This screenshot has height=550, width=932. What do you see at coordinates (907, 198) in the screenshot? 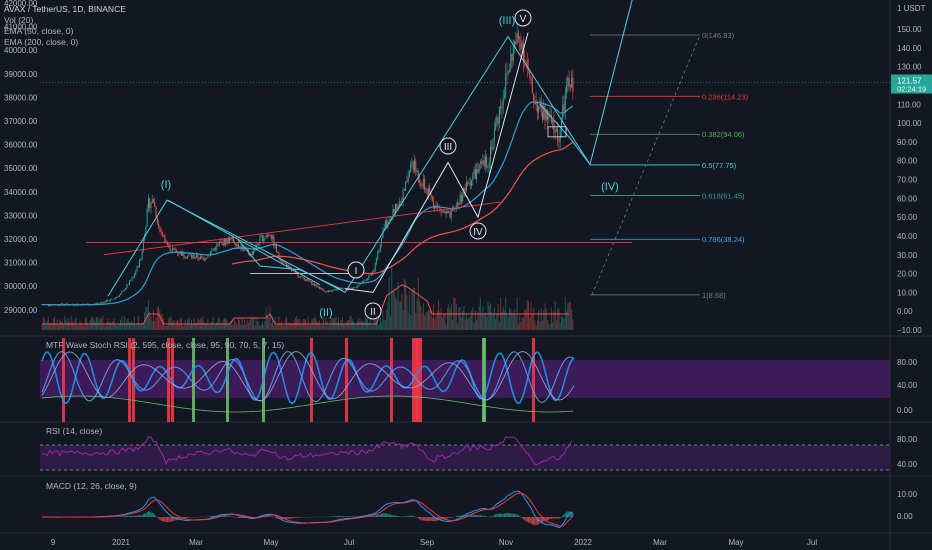
I see `right-axis-tick: 60.00` at bounding box center [907, 198].